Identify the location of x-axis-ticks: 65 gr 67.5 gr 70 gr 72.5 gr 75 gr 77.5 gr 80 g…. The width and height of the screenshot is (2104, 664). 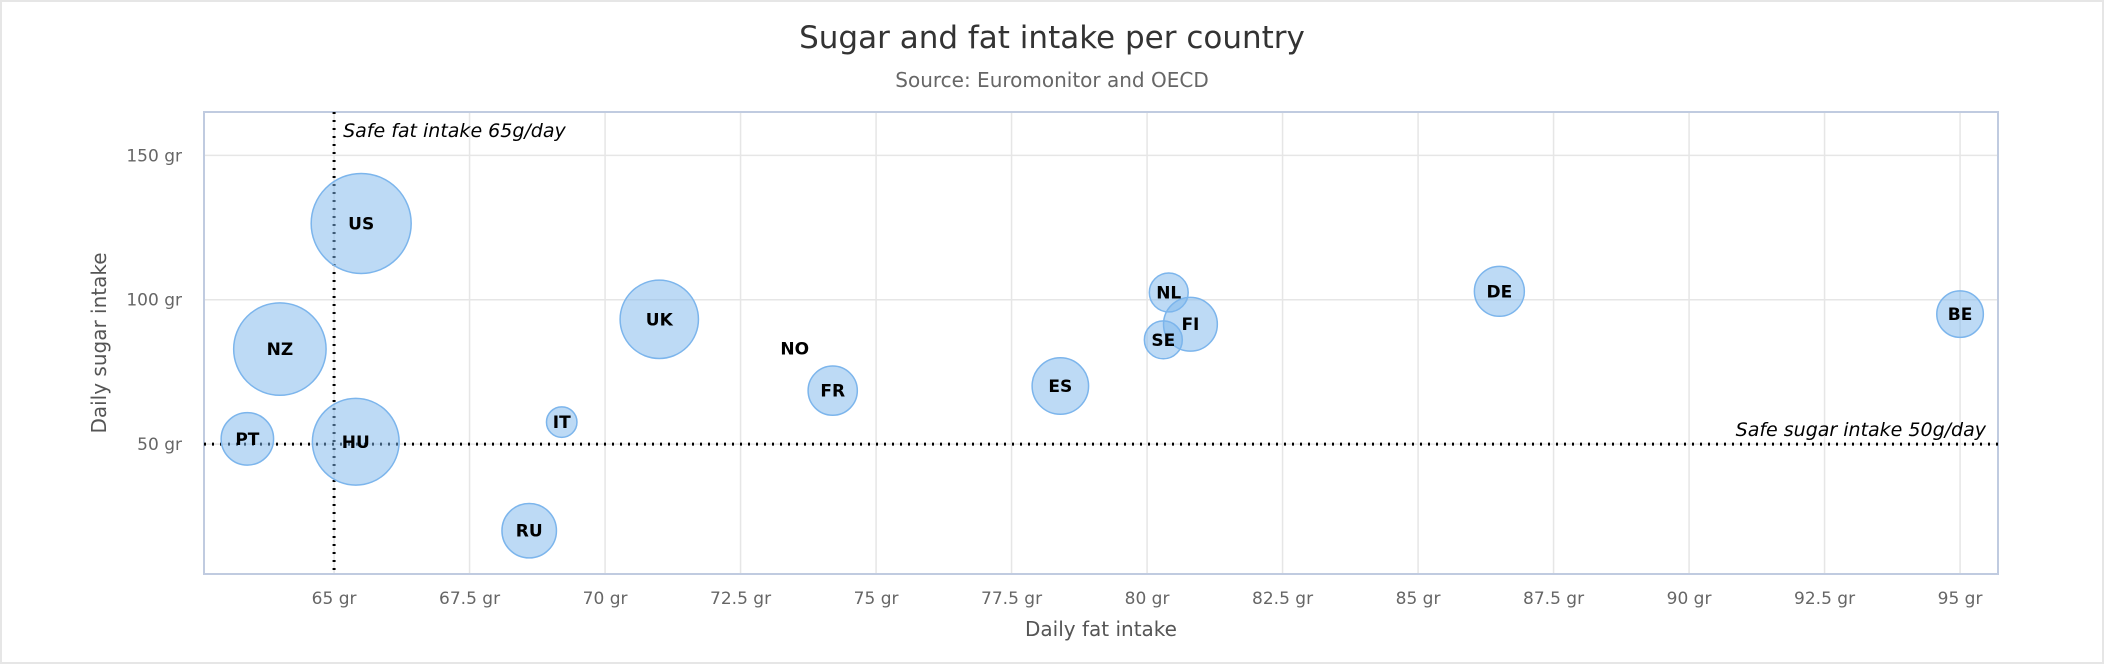
(1147, 599).